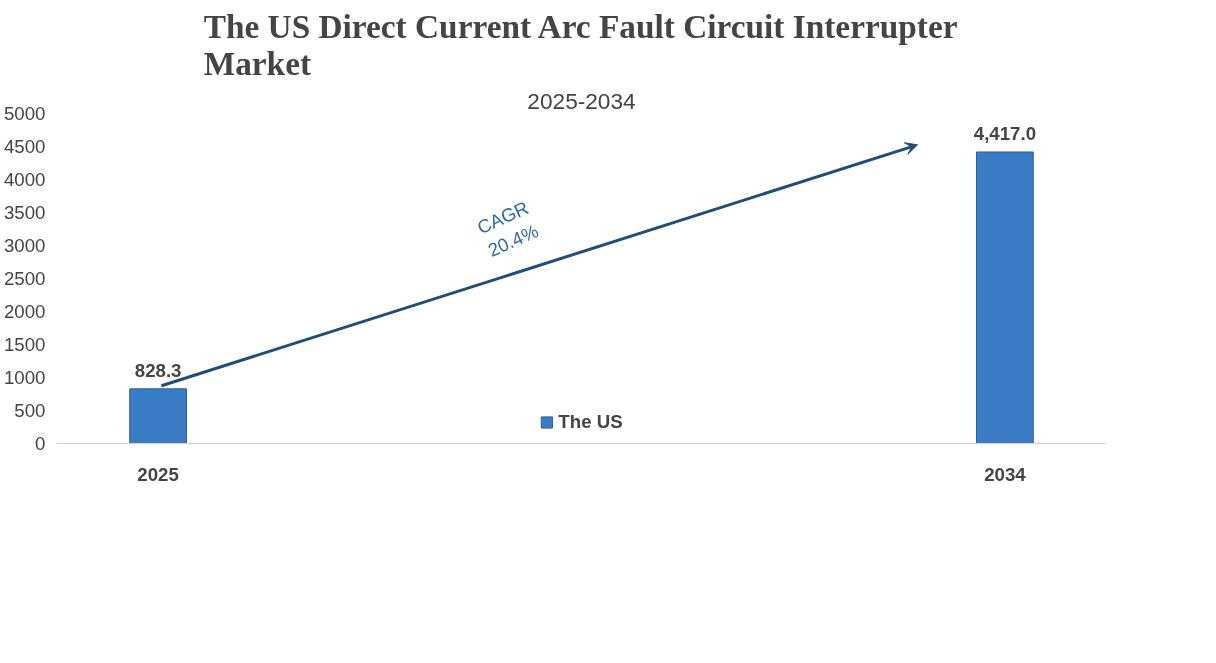 The height and width of the screenshot is (663, 1216). What do you see at coordinates (580, 44) in the screenshot?
I see `chart-title: The US Direct Current Arc Fault Circuit Interrupter Market` at bounding box center [580, 44].